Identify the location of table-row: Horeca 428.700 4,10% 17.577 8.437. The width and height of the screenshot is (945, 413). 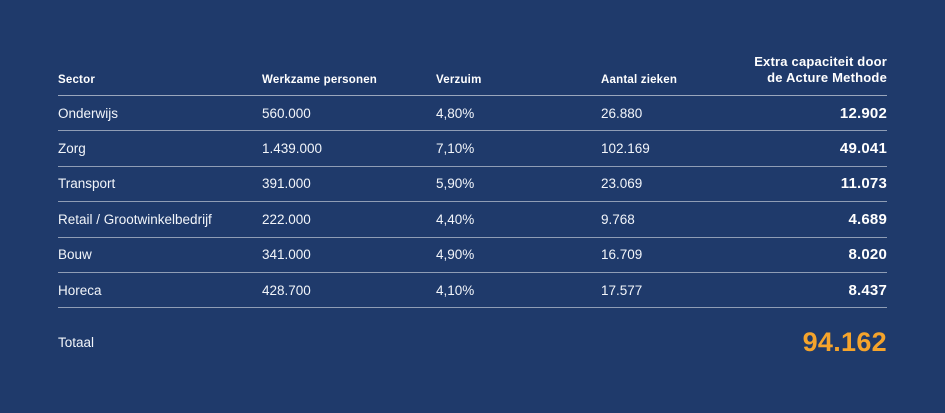
(472, 291).